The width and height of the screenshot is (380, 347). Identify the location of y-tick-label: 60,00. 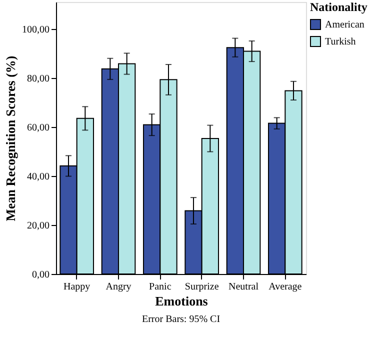
(38, 128).